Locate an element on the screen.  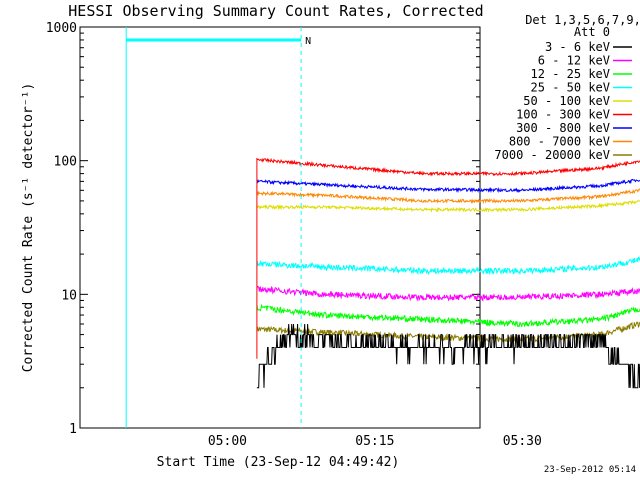
flag-label: N is located at coordinates (308, 41).